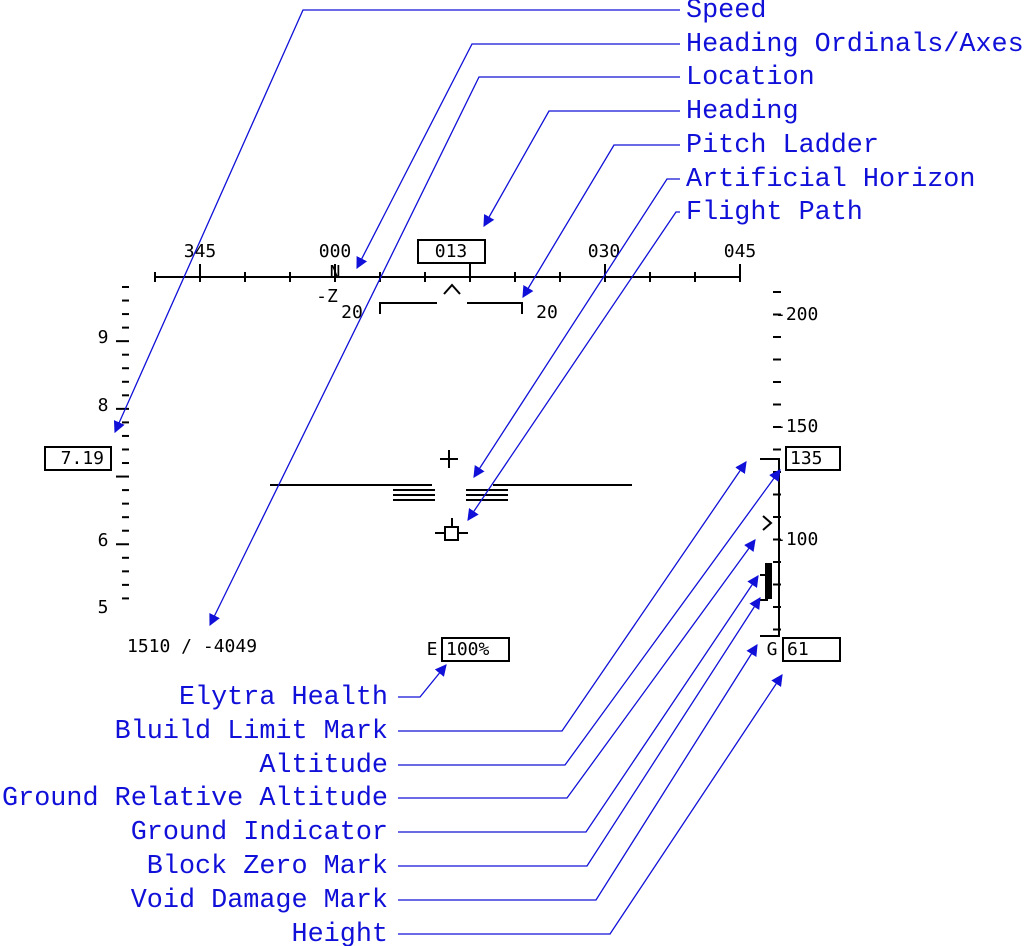  What do you see at coordinates (726, 13) in the screenshot?
I see `annotation: Speed` at bounding box center [726, 13].